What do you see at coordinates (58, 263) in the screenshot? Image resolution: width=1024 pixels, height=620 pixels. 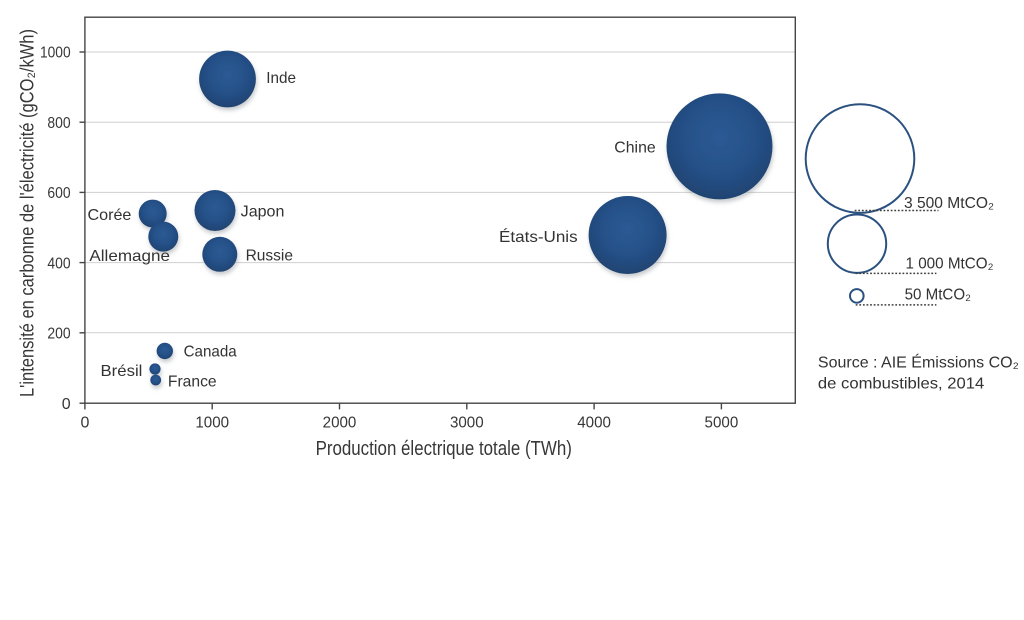 I see `svg-text: 400` at bounding box center [58, 263].